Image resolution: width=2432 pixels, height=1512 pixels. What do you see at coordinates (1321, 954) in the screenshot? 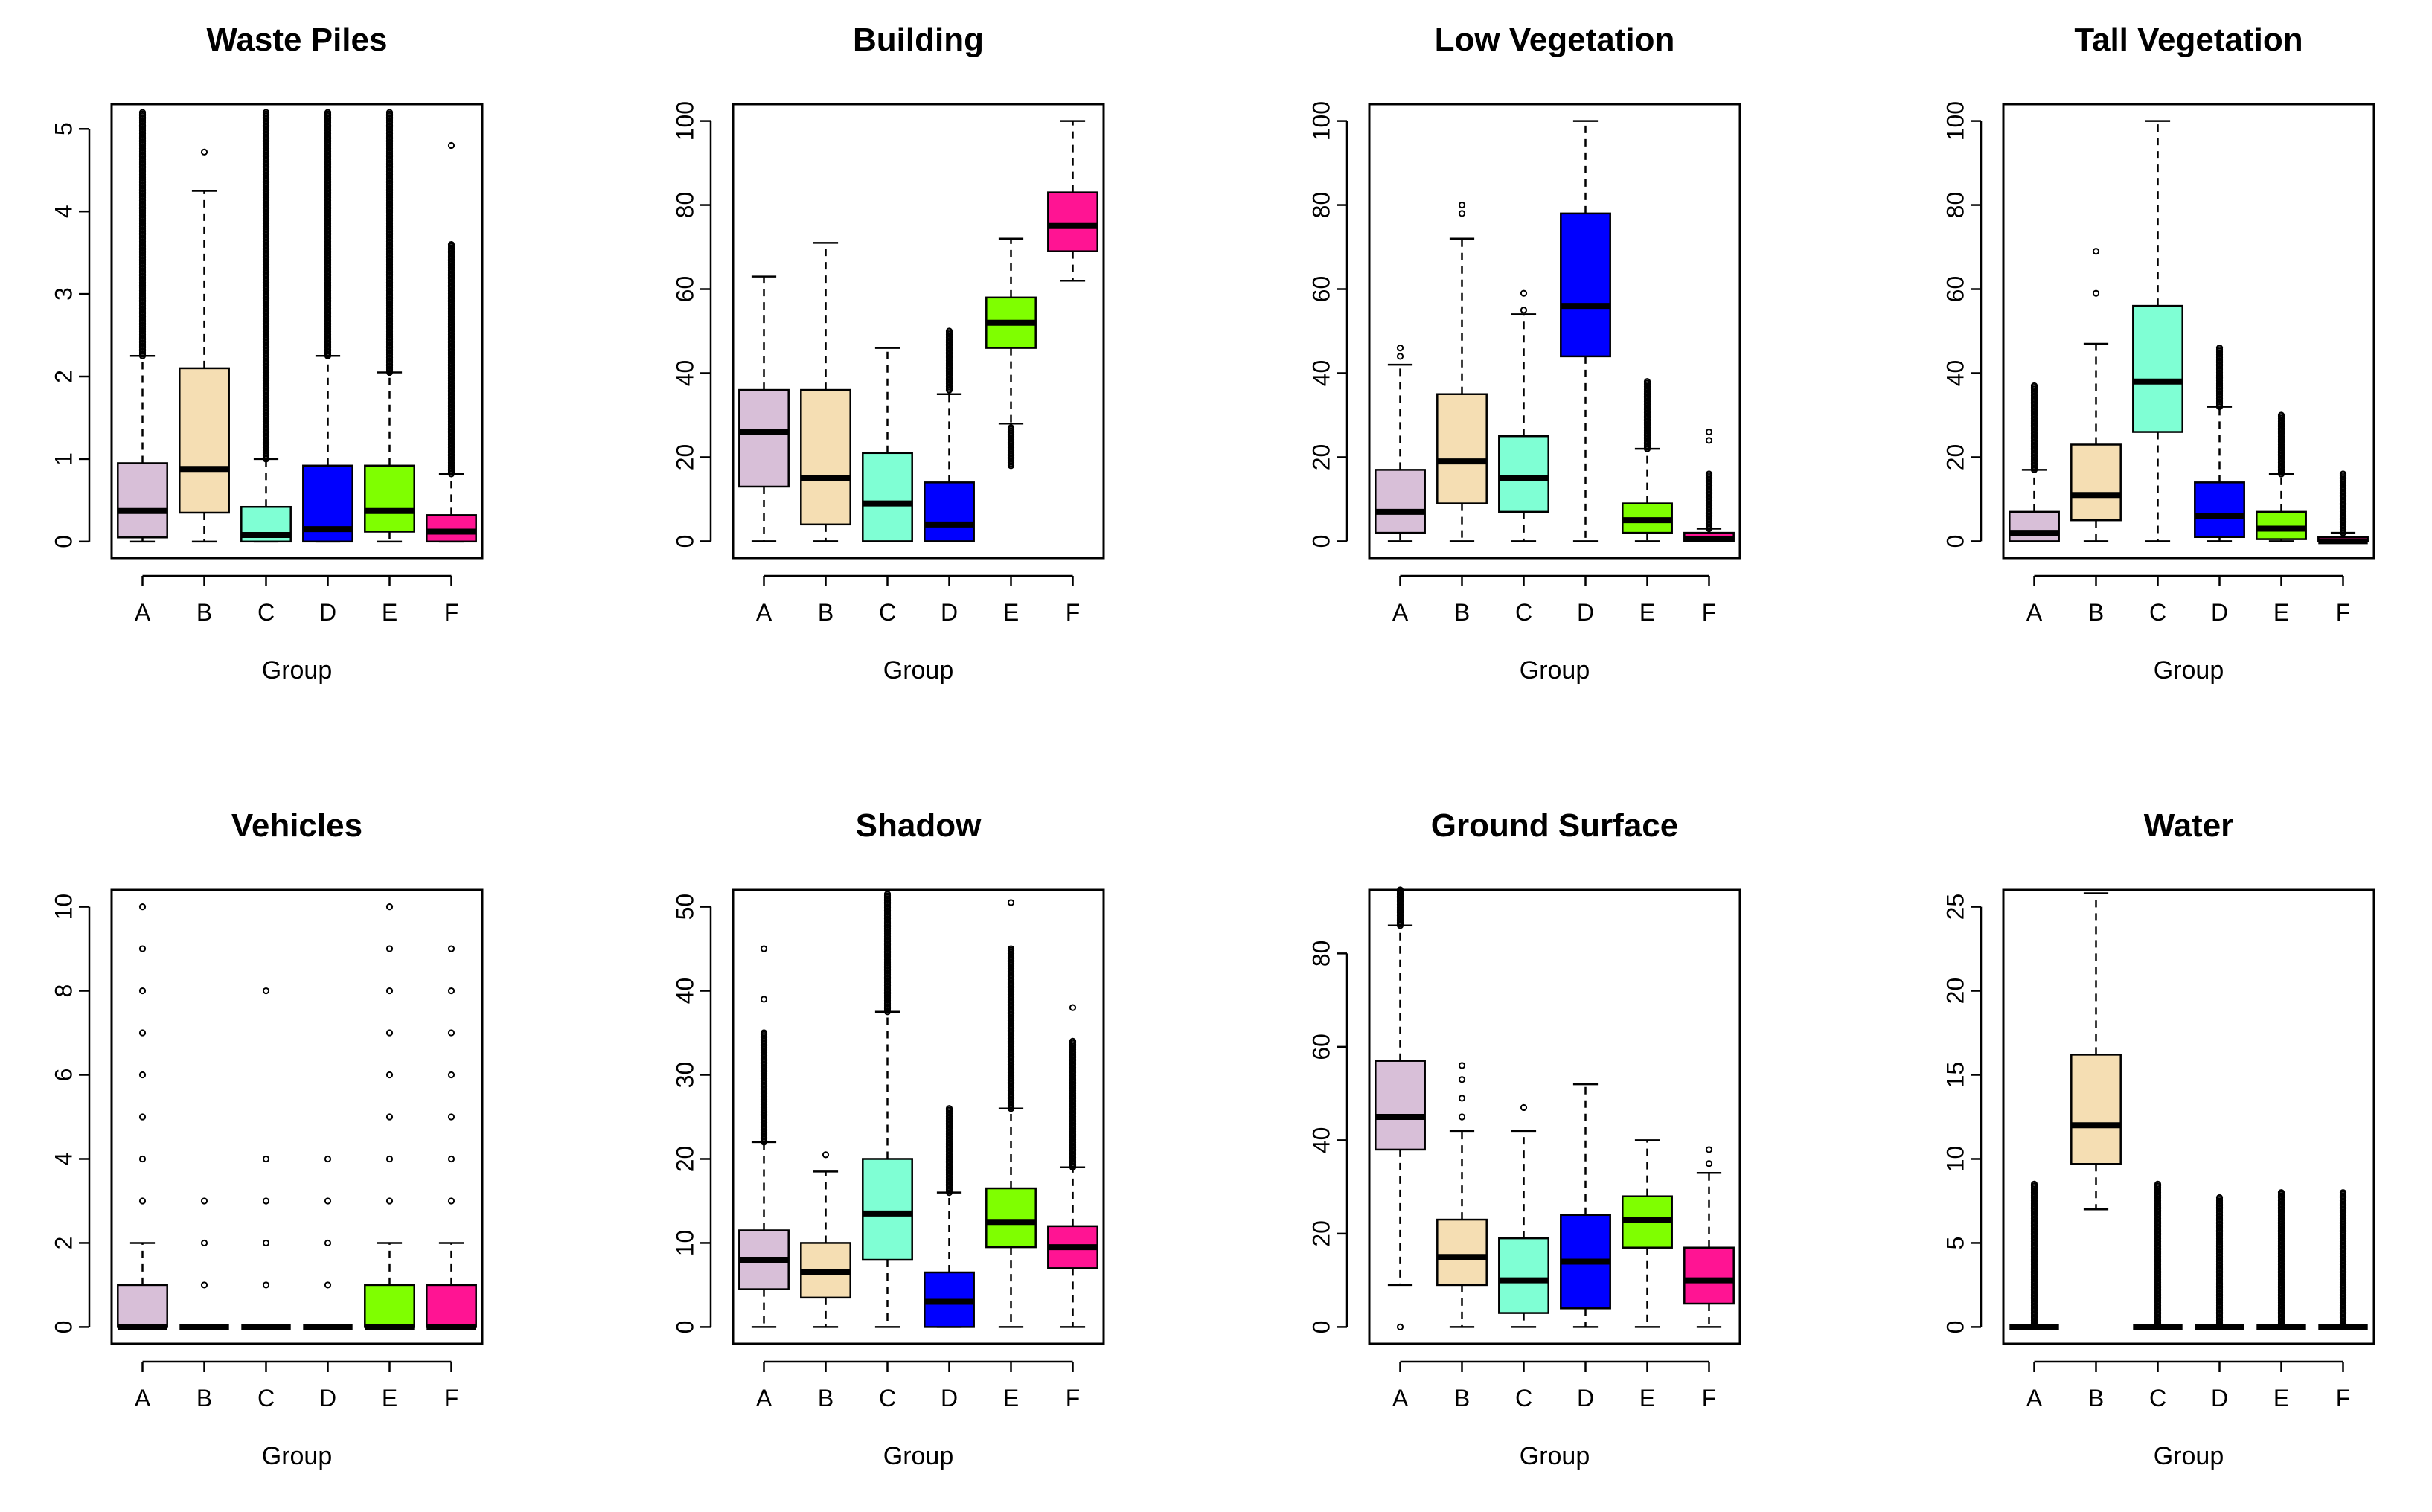
I see `y-tick-label: 80` at bounding box center [1321, 954].